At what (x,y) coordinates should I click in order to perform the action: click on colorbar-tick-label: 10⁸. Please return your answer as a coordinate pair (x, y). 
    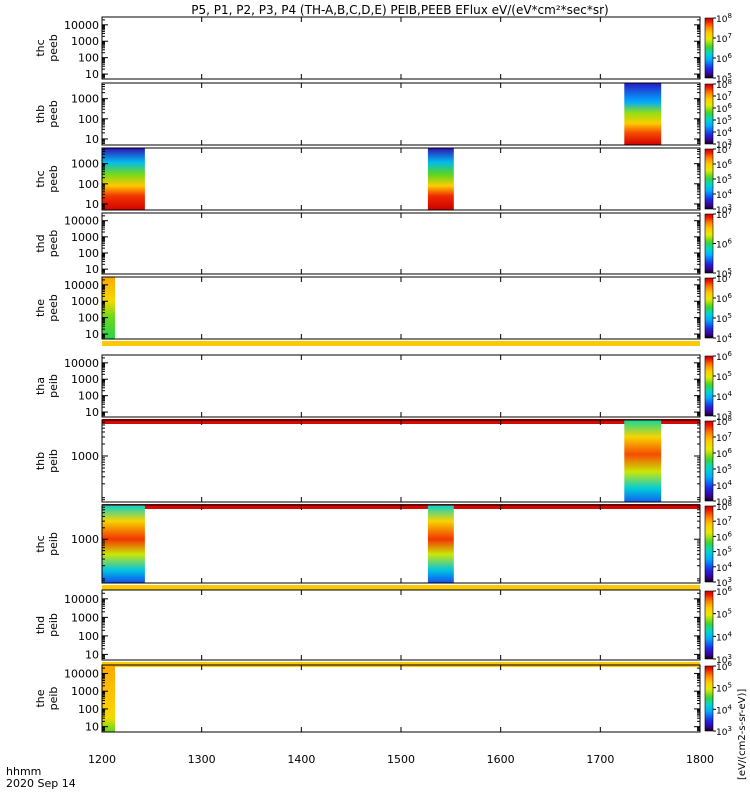
    Looking at the image, I should click on (724, 18).